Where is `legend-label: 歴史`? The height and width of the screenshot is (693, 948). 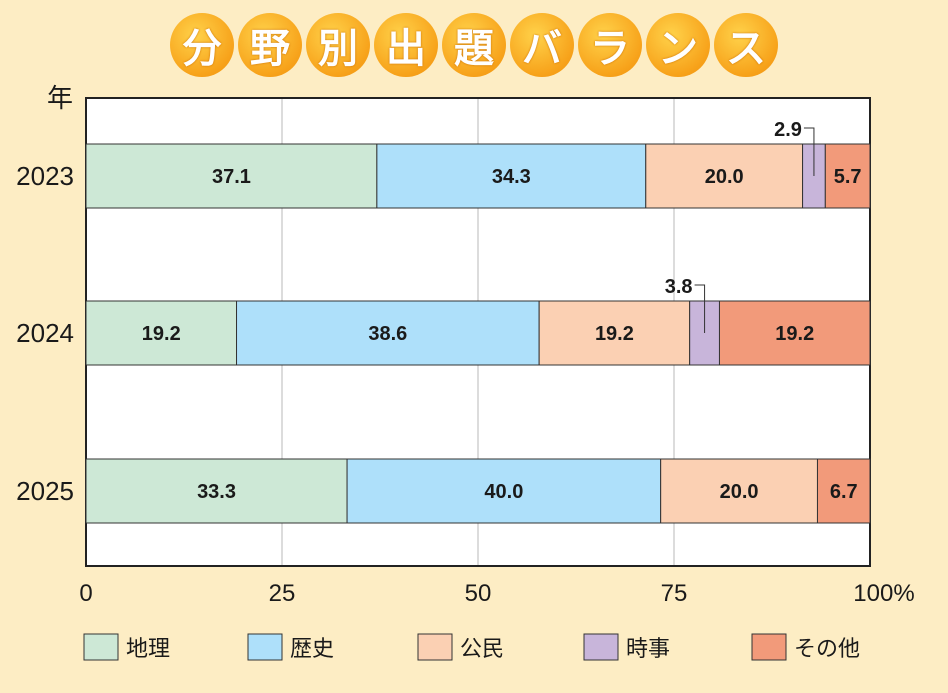
legend-label: 歴史 is located at coordinates (312, 648).